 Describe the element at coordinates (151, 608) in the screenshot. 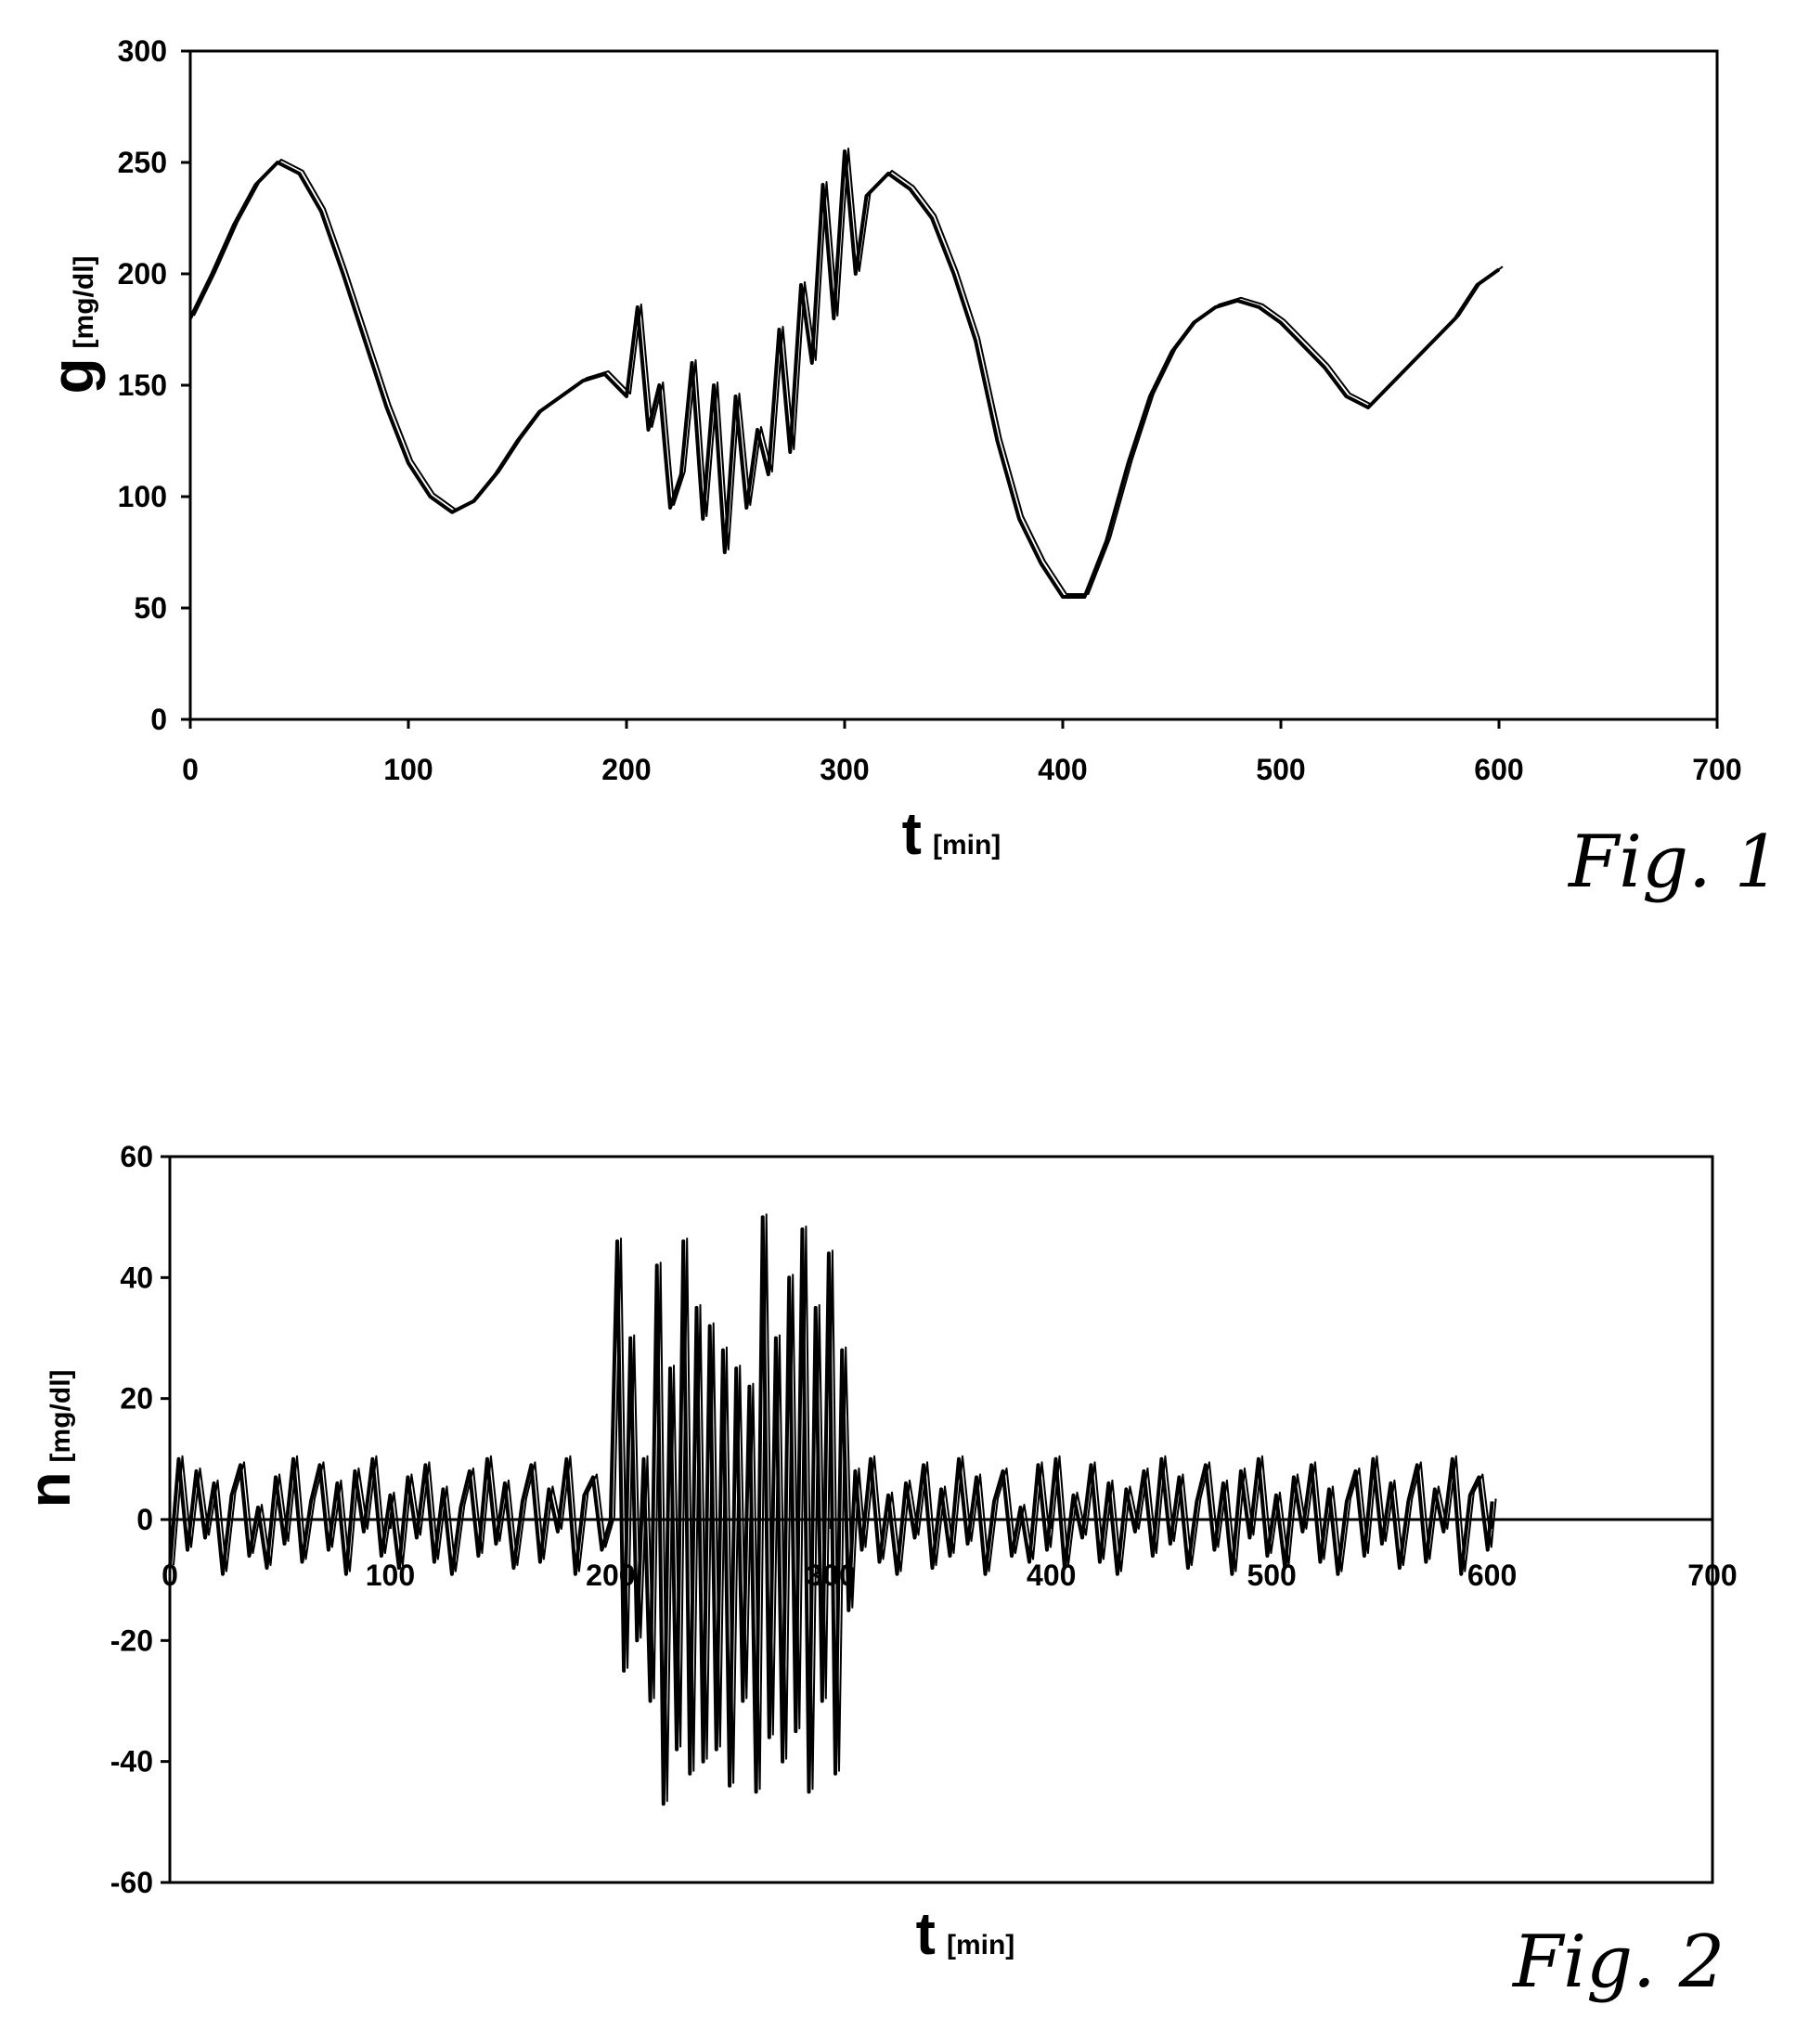

I see `y-tick-label: 50` at that location.